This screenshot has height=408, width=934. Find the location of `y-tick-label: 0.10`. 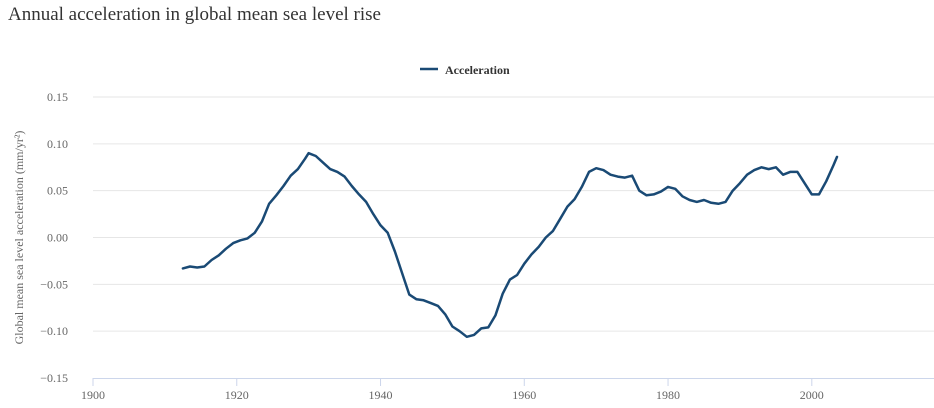

y-tick-label: 0.10 is located at coordinates (57, 144).